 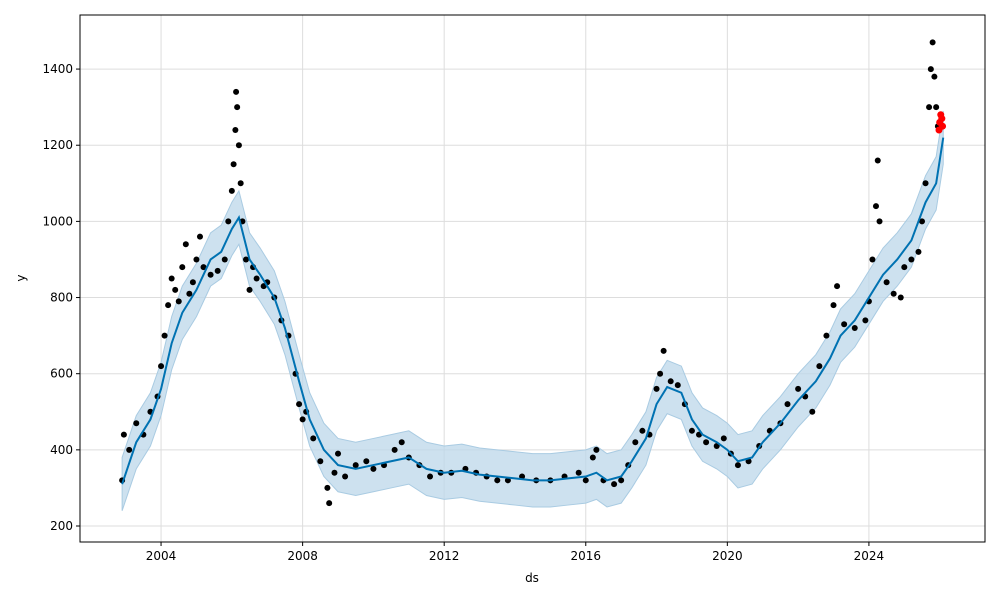 What do you see at coordinates (585, 556) in the screenshot?
I see `x-tick-label: 2016` at bounding box center [585, 556].